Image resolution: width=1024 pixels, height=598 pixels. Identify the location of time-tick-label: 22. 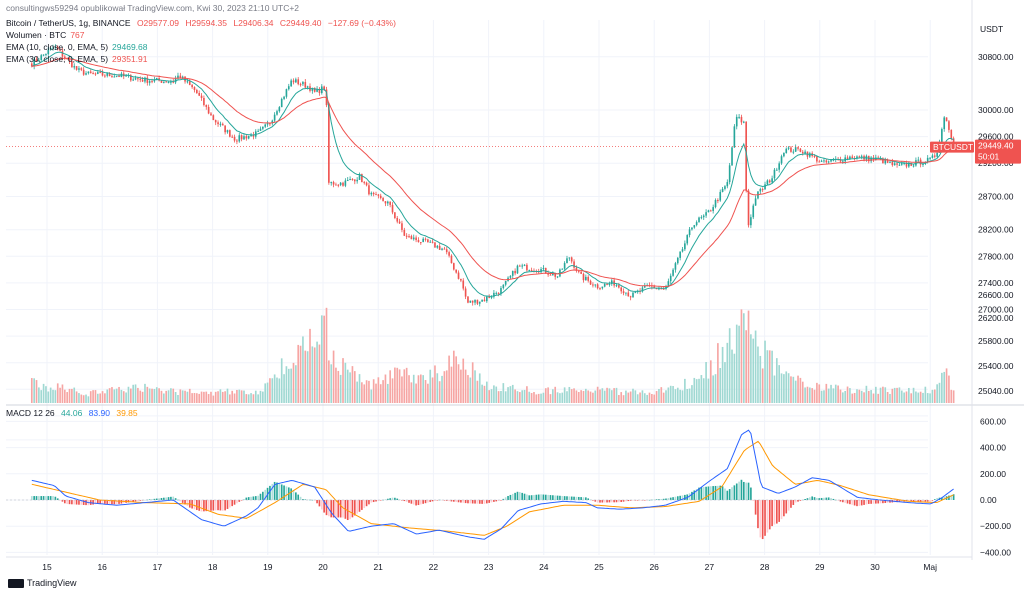
(434, 567).